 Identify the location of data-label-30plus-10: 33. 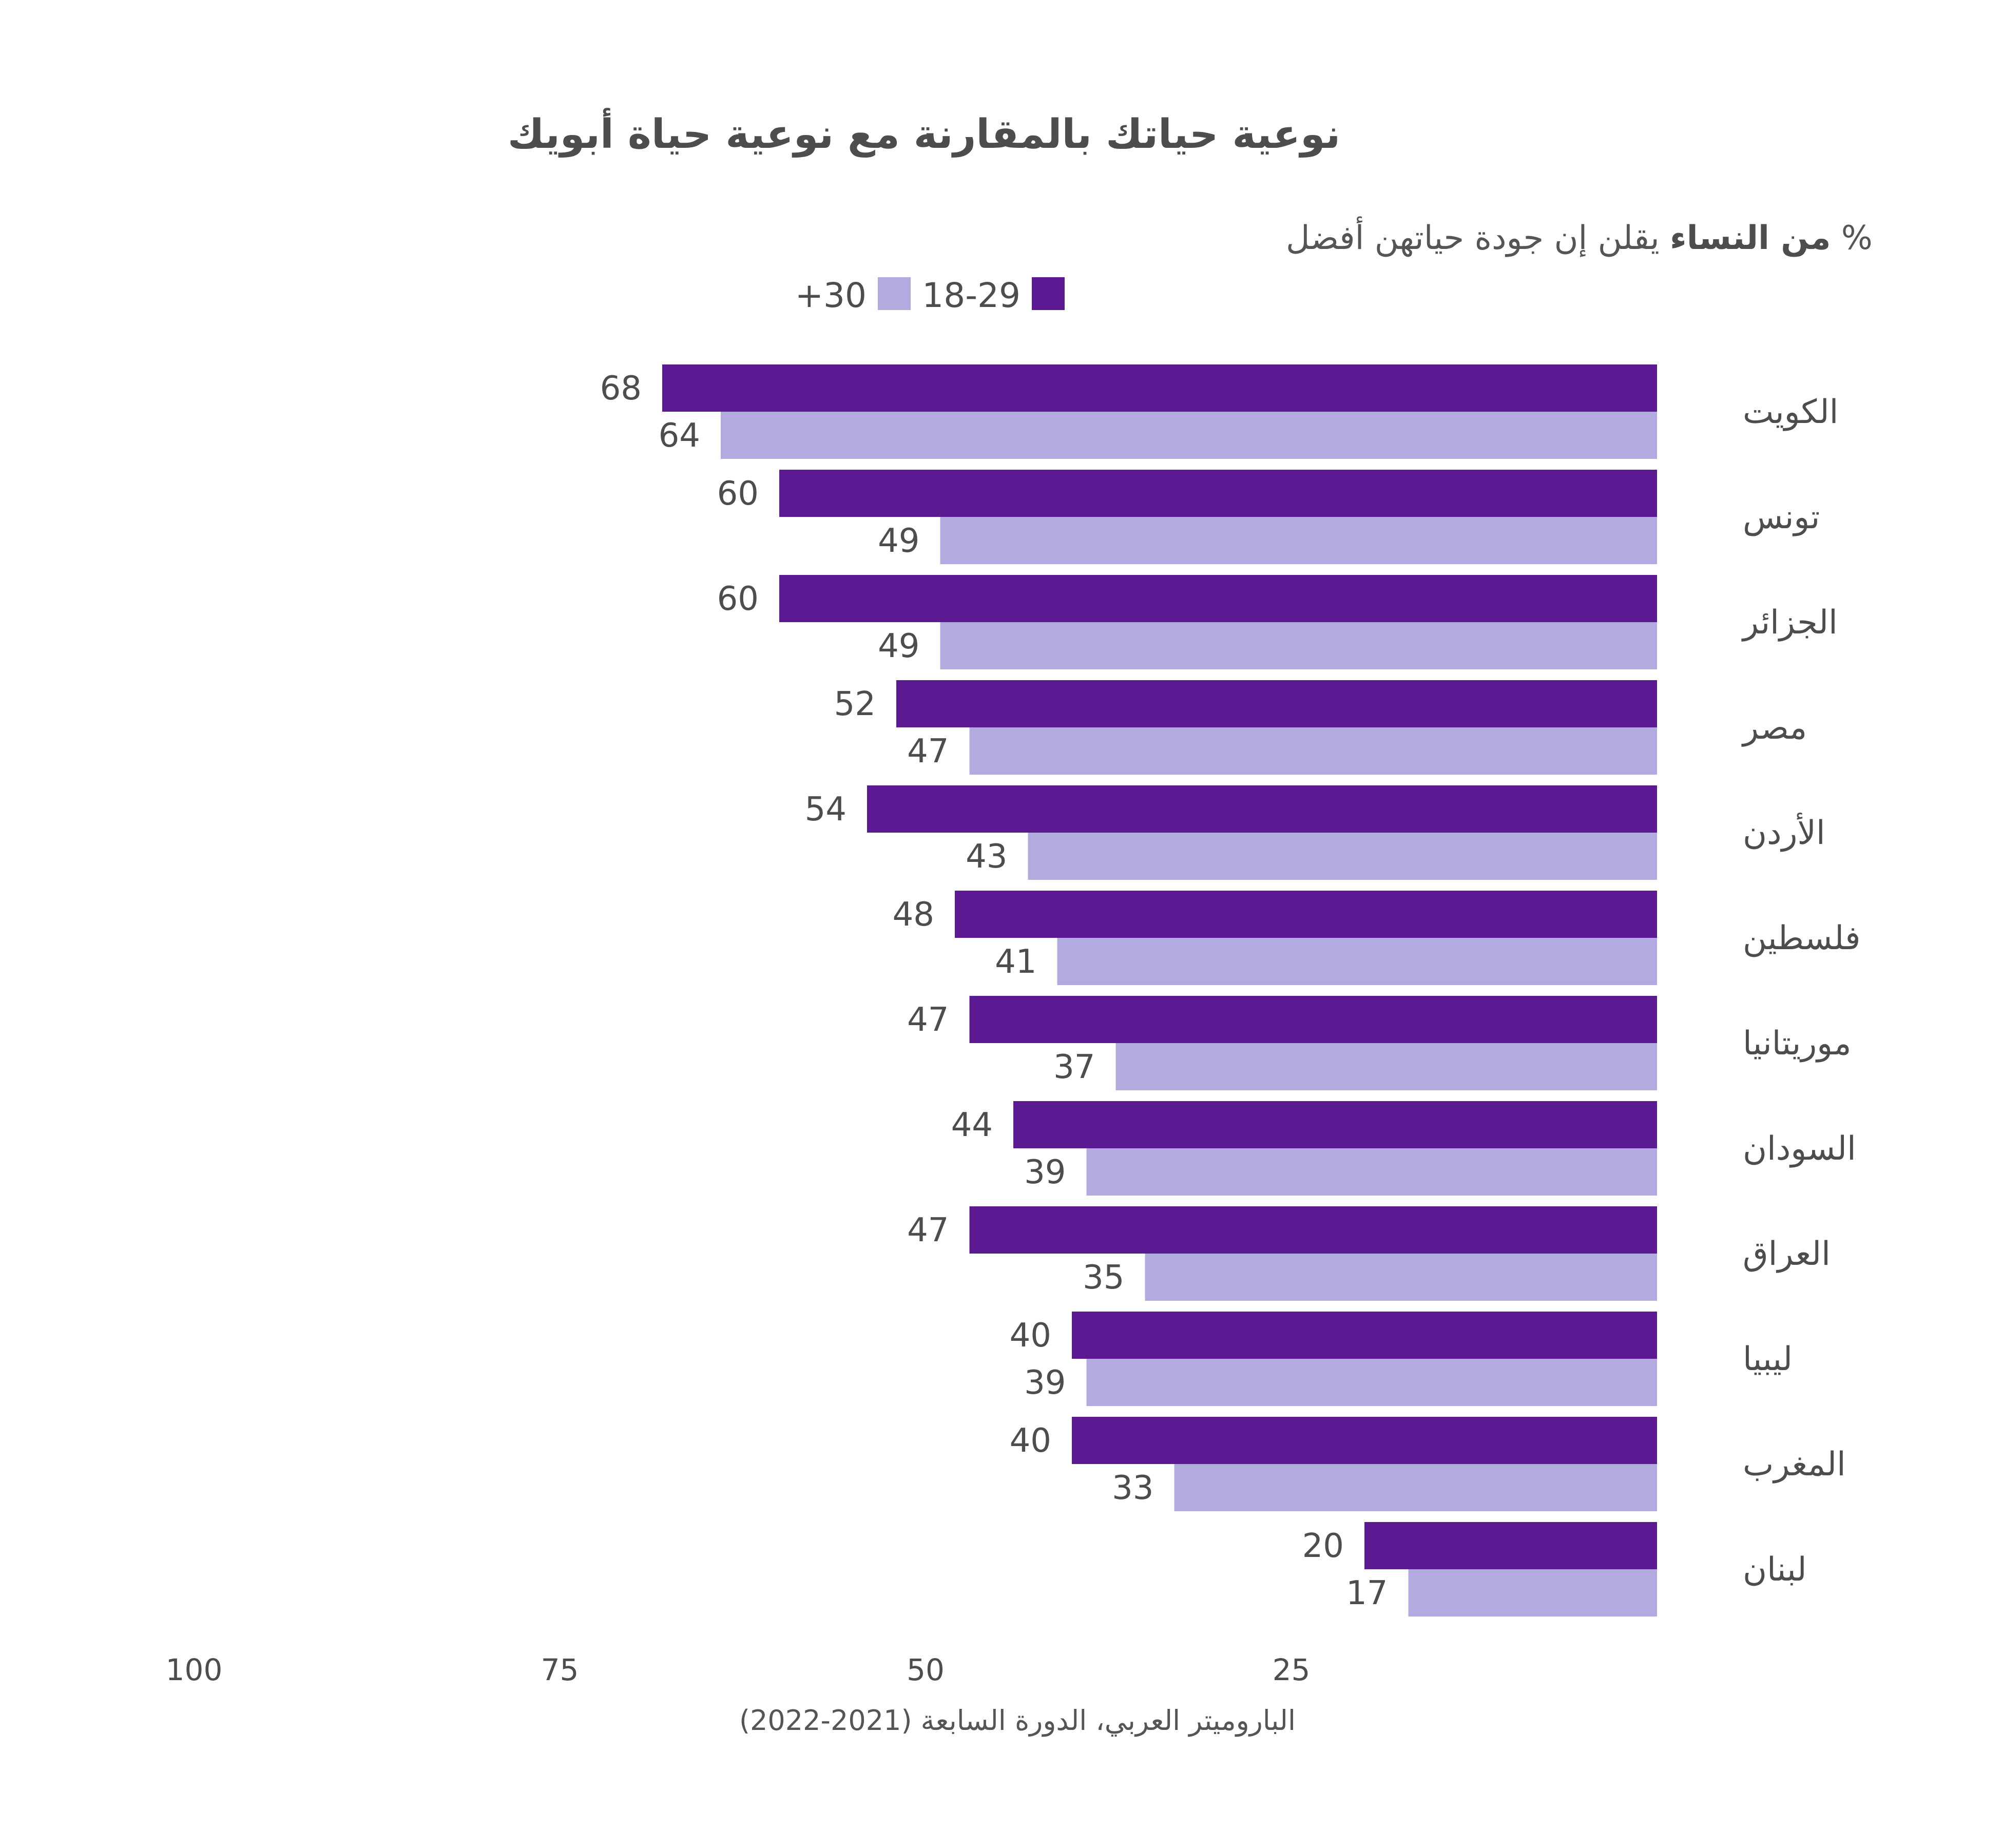
(1132, 1488).